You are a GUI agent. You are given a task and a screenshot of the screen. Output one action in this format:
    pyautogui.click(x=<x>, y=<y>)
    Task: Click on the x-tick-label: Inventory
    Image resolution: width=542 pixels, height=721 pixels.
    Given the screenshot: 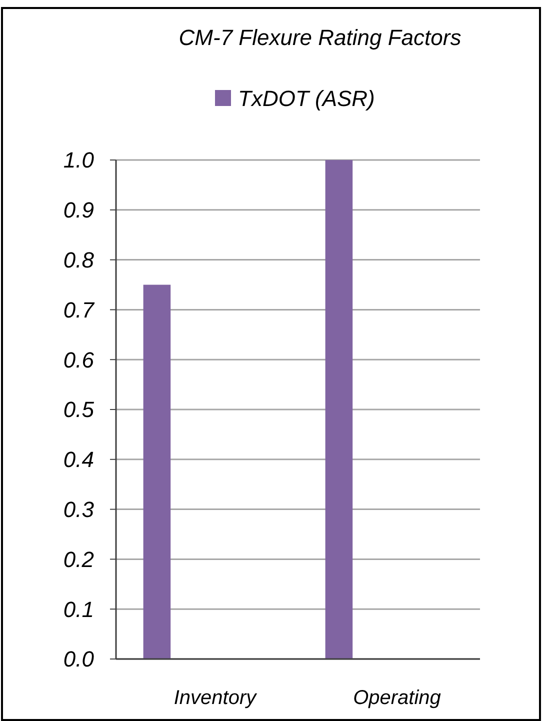 What is the action you would take?
    pyautogui.click(x=216, y=698)
    